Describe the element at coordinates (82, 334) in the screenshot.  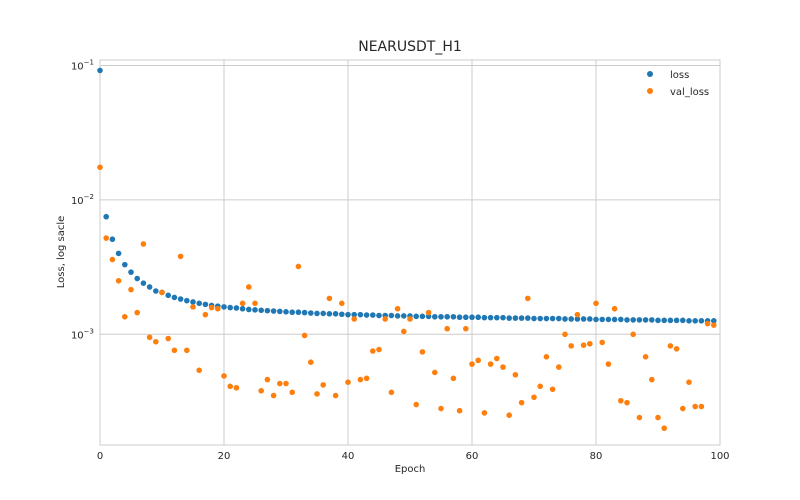
I see `y-tick-label: 10⁻³` at that location.